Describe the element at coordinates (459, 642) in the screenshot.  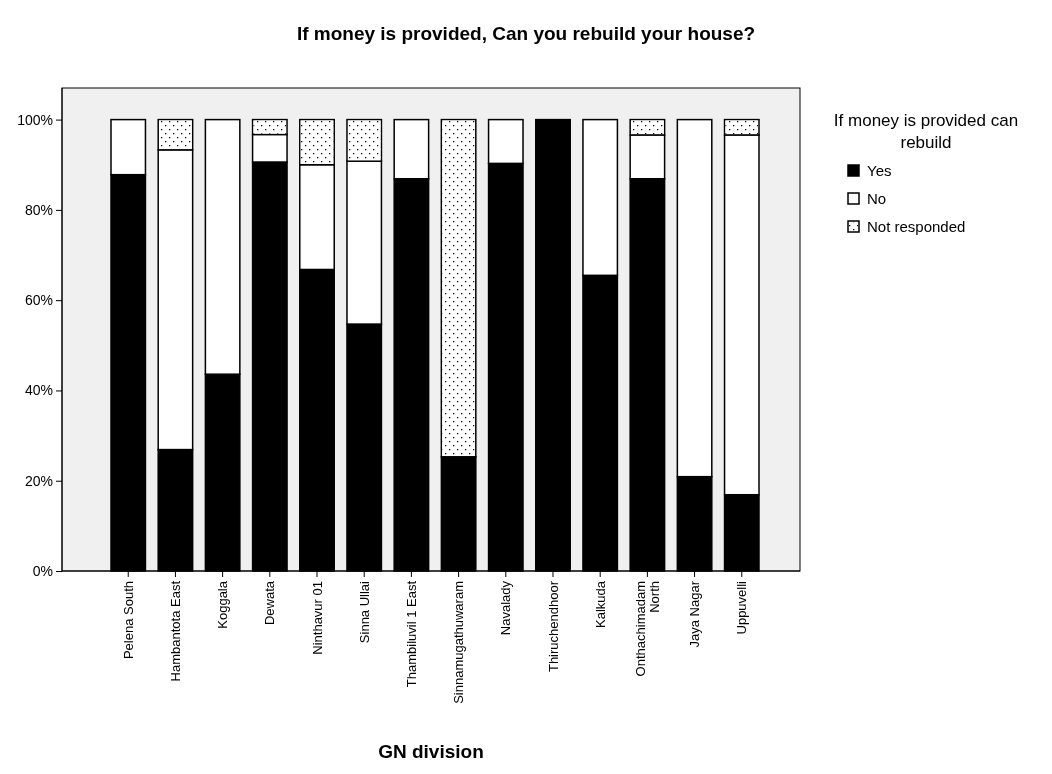
I see `x-tick-label: Sinnamugathuwaram` at that location.